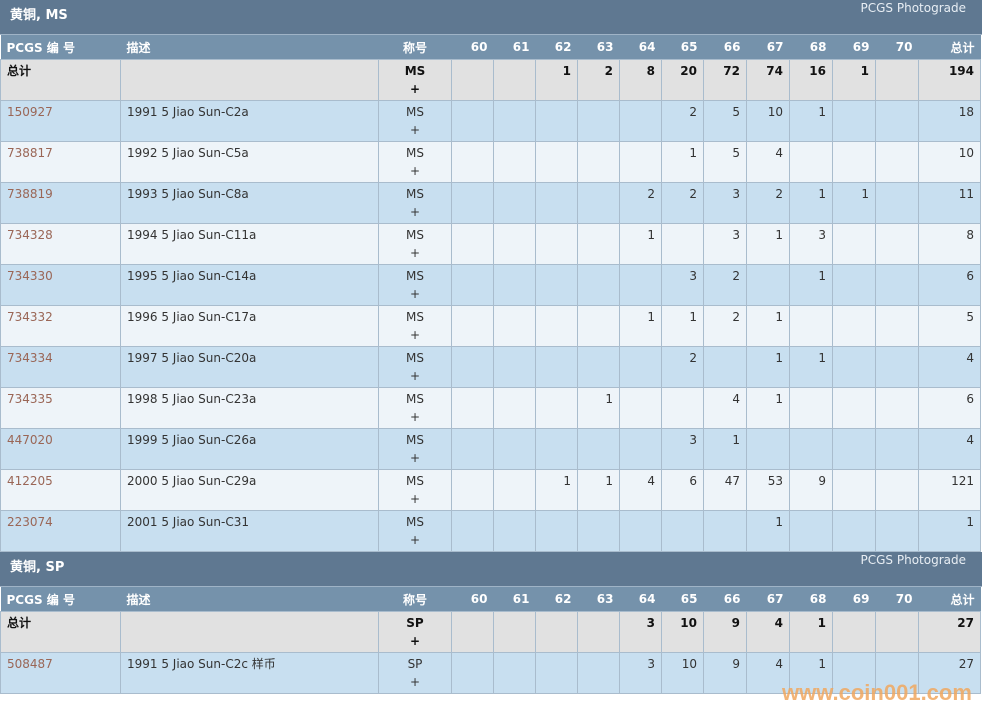 The image size is (982, 722). I want to click on designation: SP, so click(415, 623).